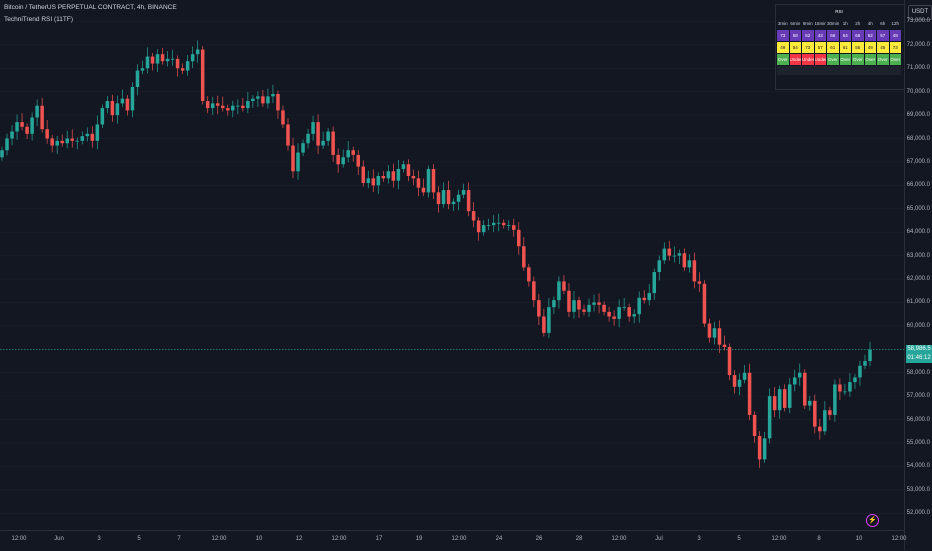  I want to click on price-tick-label: 61,000.0, so click(918, 302).